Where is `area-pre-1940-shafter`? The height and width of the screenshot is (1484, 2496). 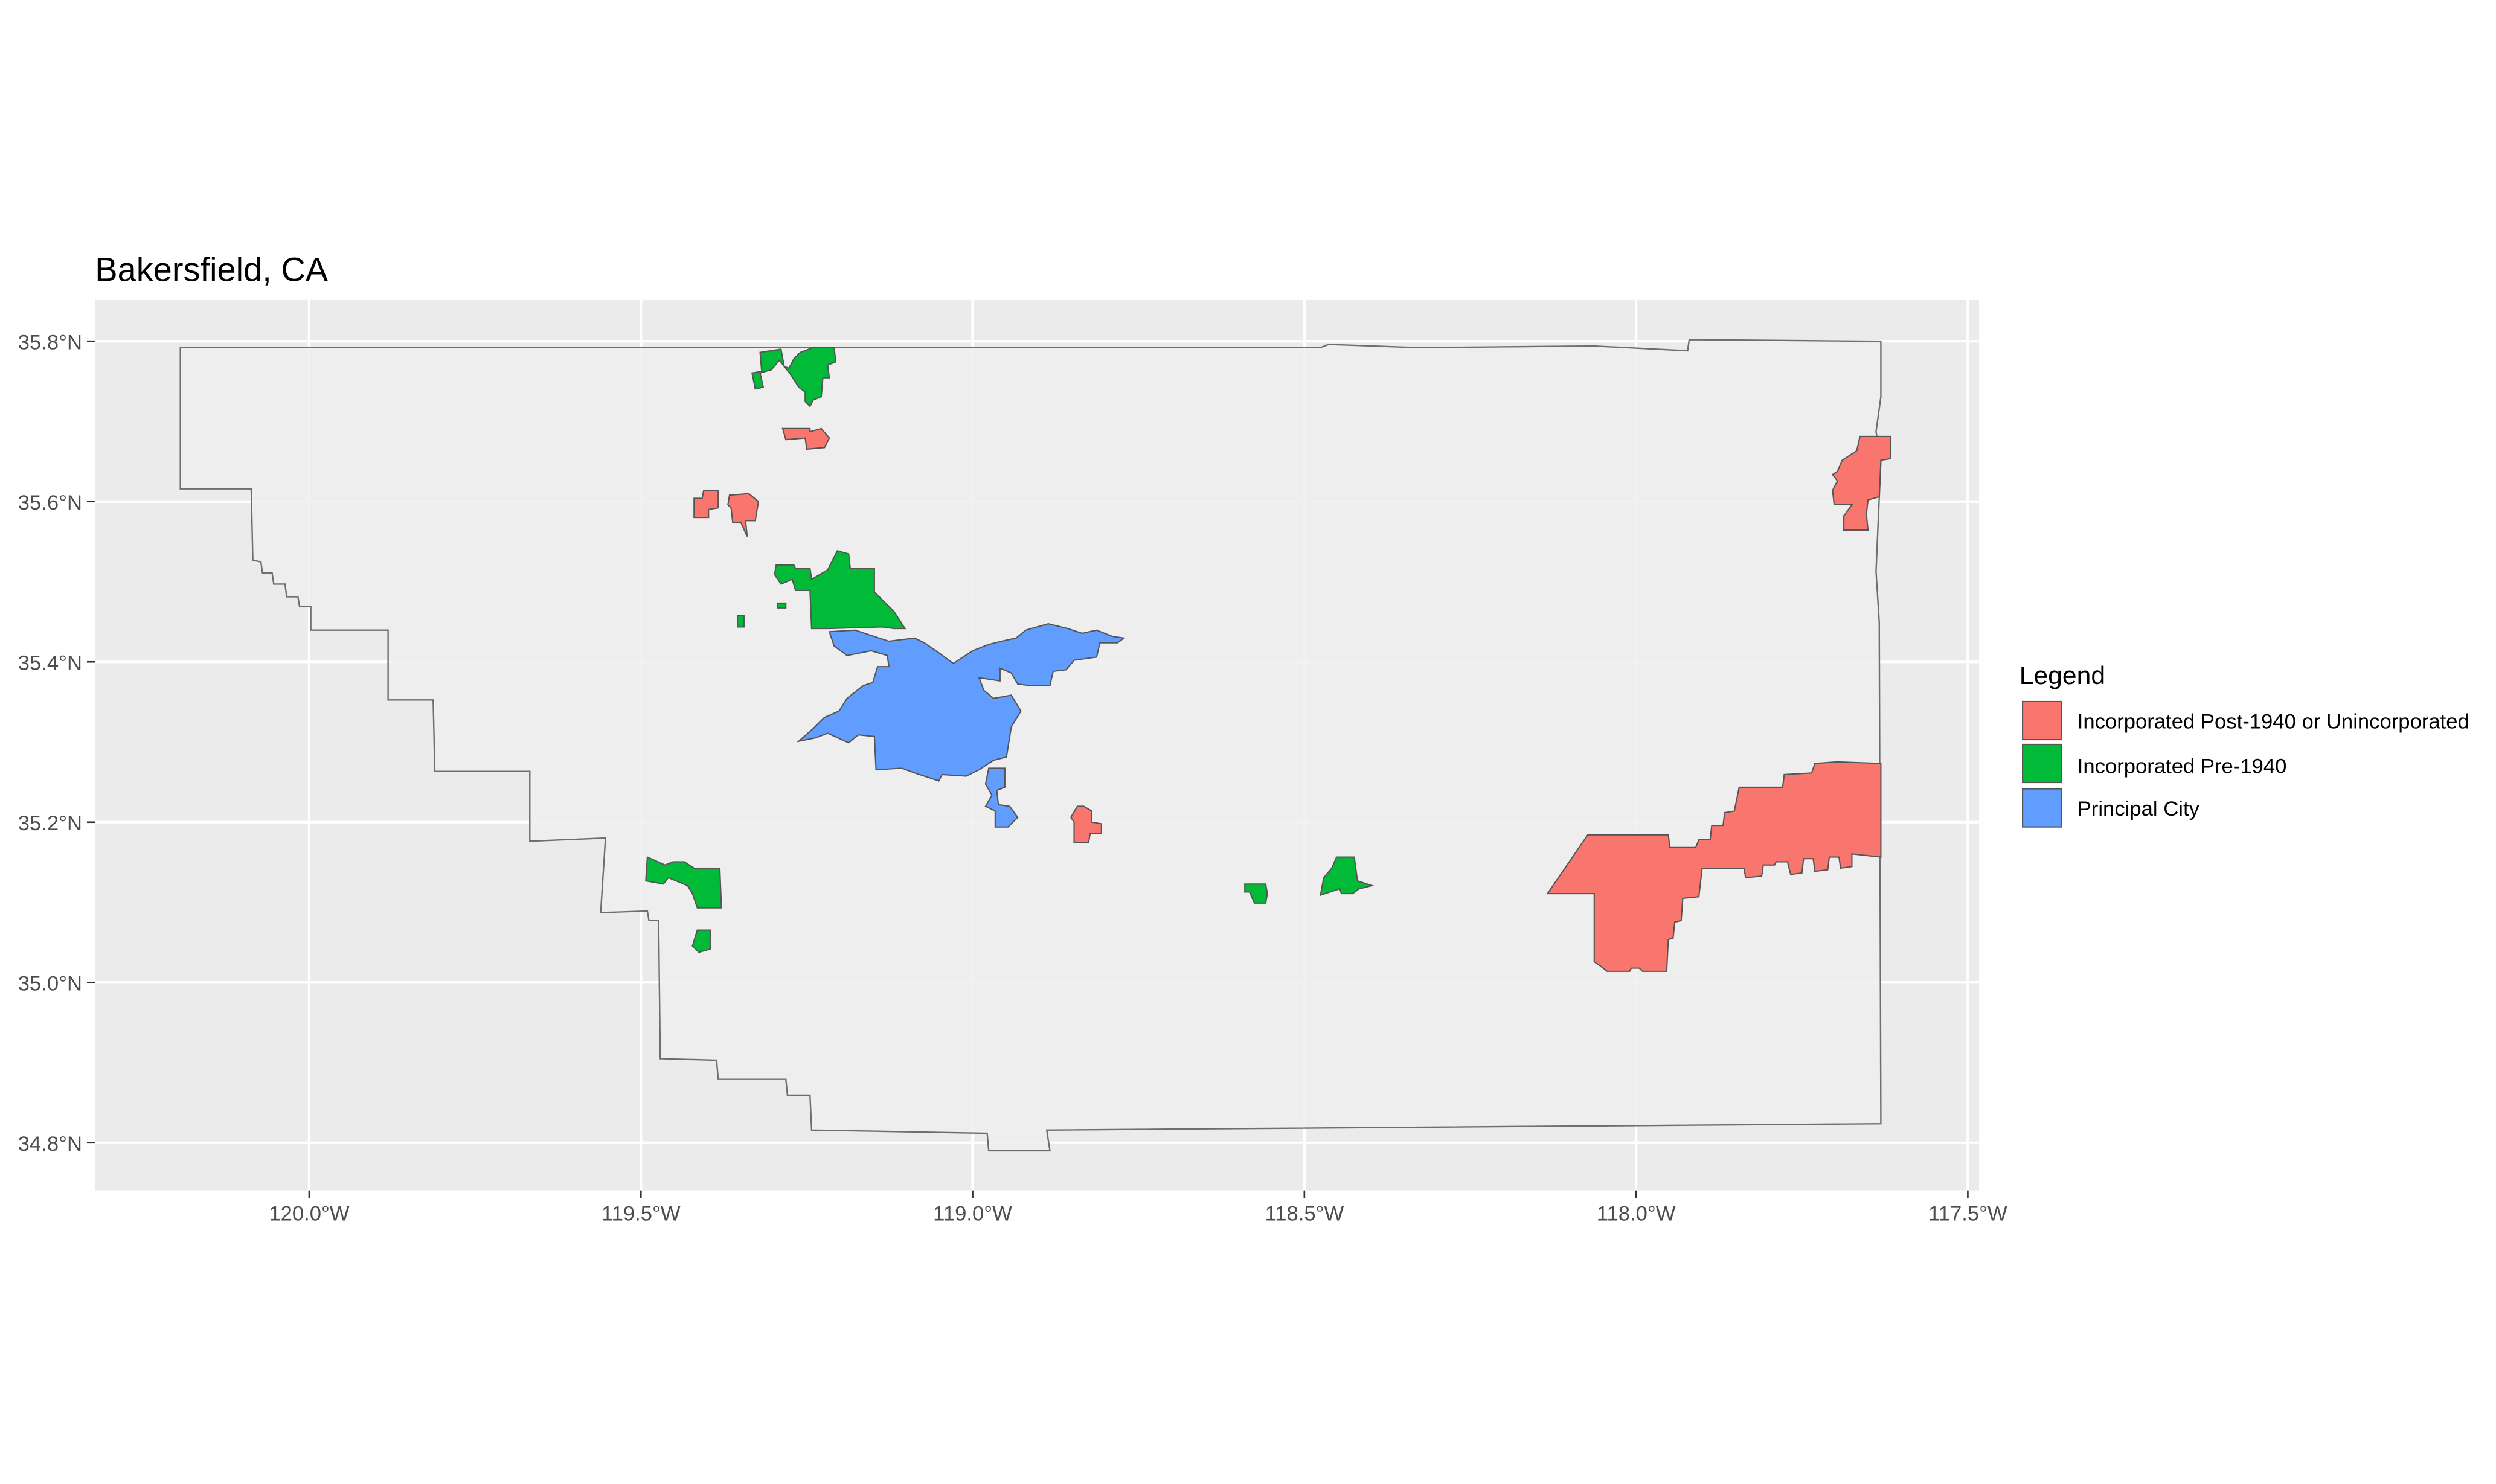 area-pre-1940-shafter is located at coordinates (840, 589).